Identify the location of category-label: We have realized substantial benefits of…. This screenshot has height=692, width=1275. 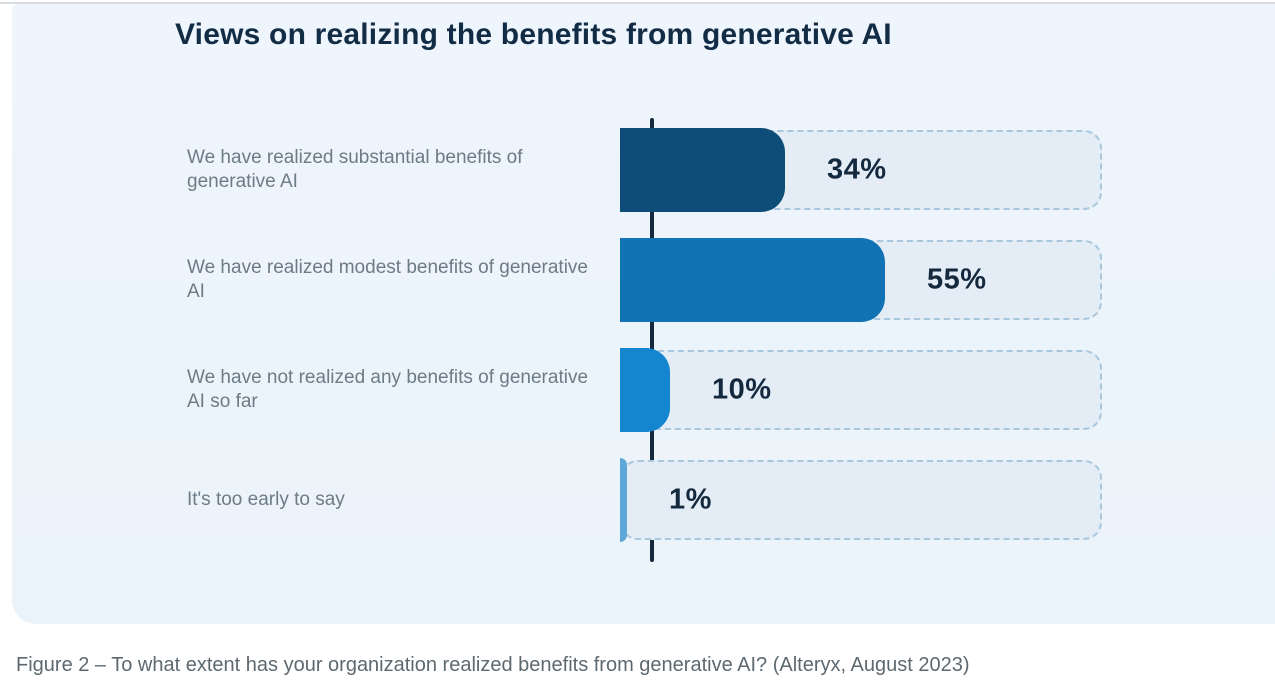
(355, 169).